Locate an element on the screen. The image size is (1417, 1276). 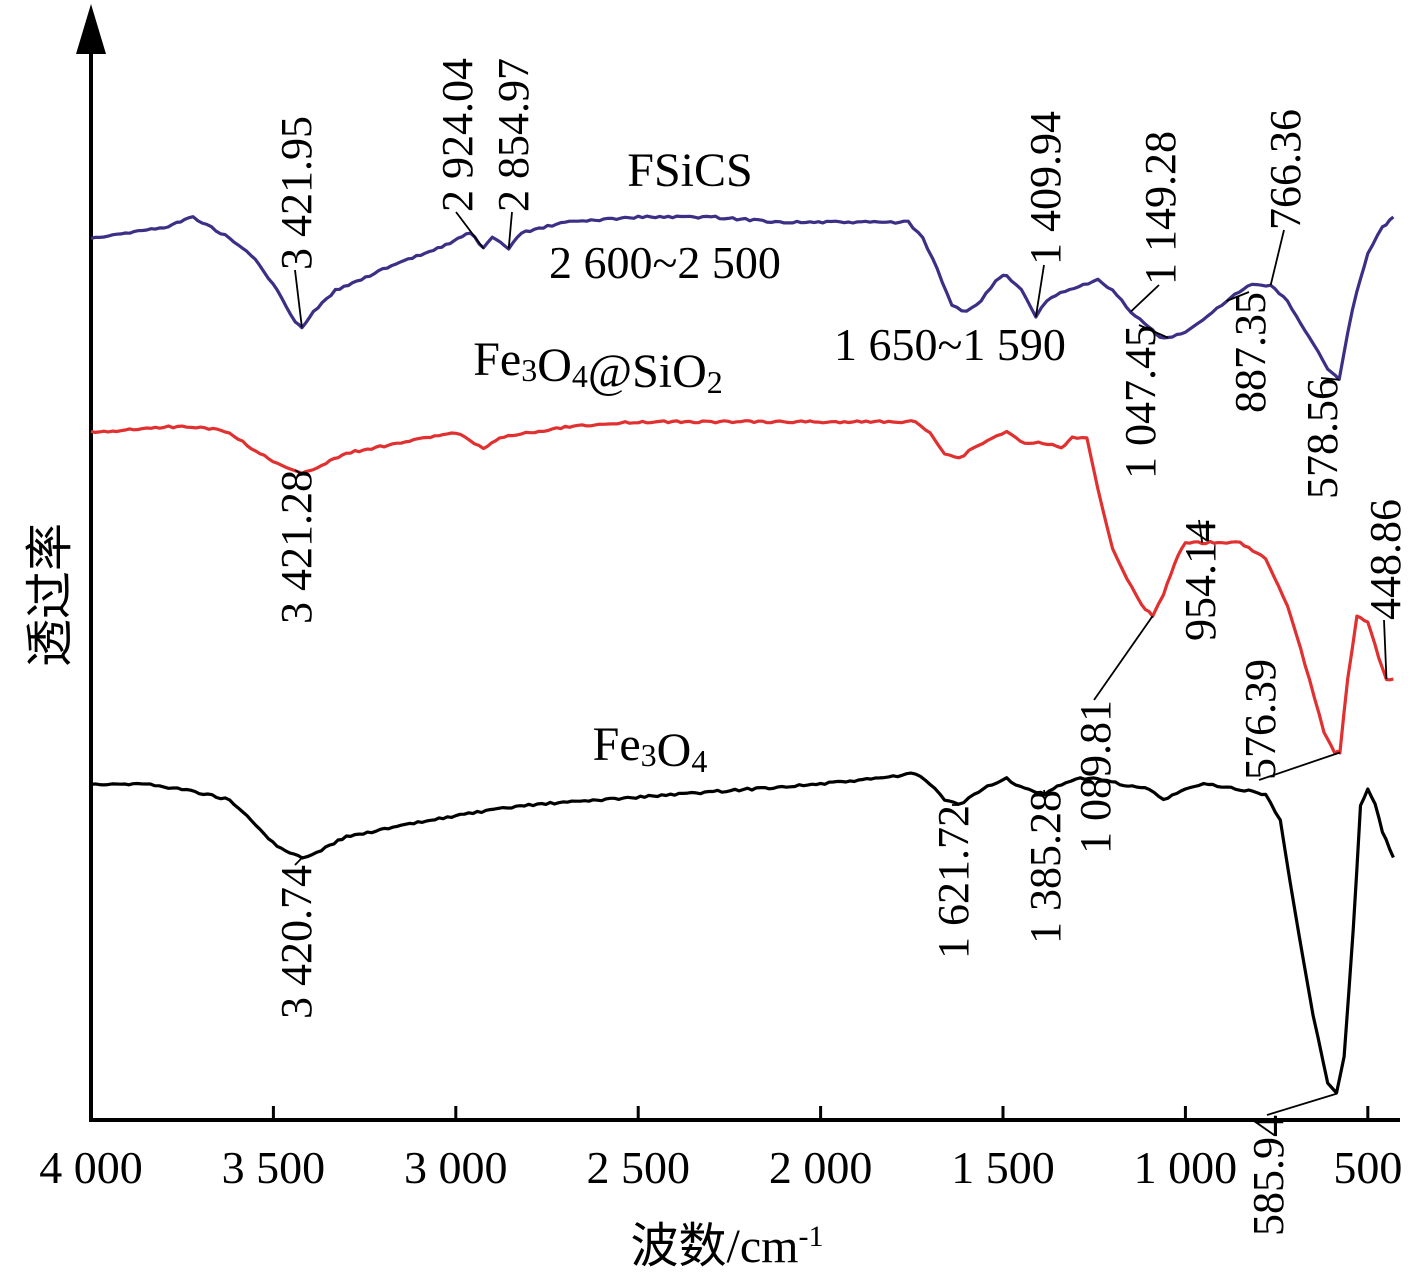
peak-label: 576.39 is located at coordinates (1260, 719).